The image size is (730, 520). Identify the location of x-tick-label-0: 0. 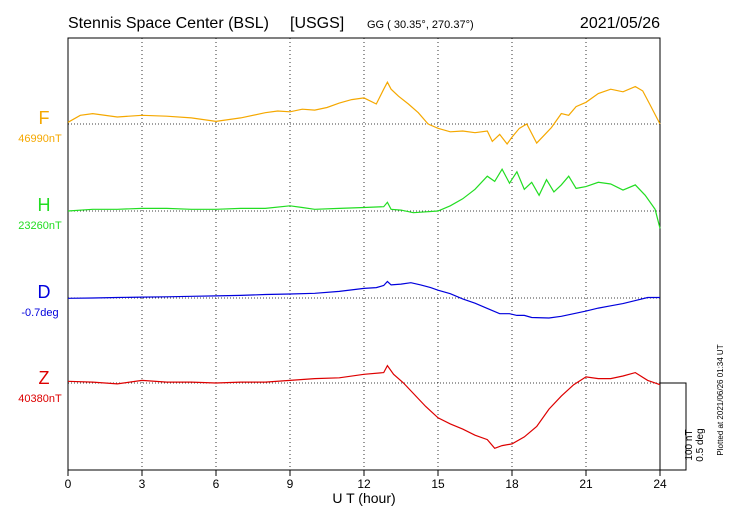
(68, 484).